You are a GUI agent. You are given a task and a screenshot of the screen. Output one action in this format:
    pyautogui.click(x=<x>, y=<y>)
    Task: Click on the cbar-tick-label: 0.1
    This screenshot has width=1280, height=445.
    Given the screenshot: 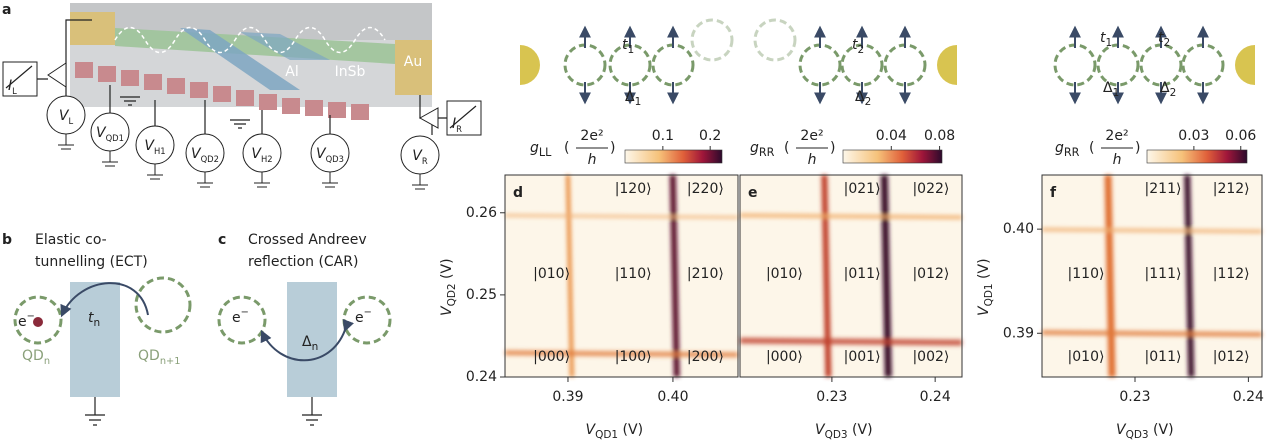 What is the action you would take?
    pyautogui.click(x=663, y=136)
    